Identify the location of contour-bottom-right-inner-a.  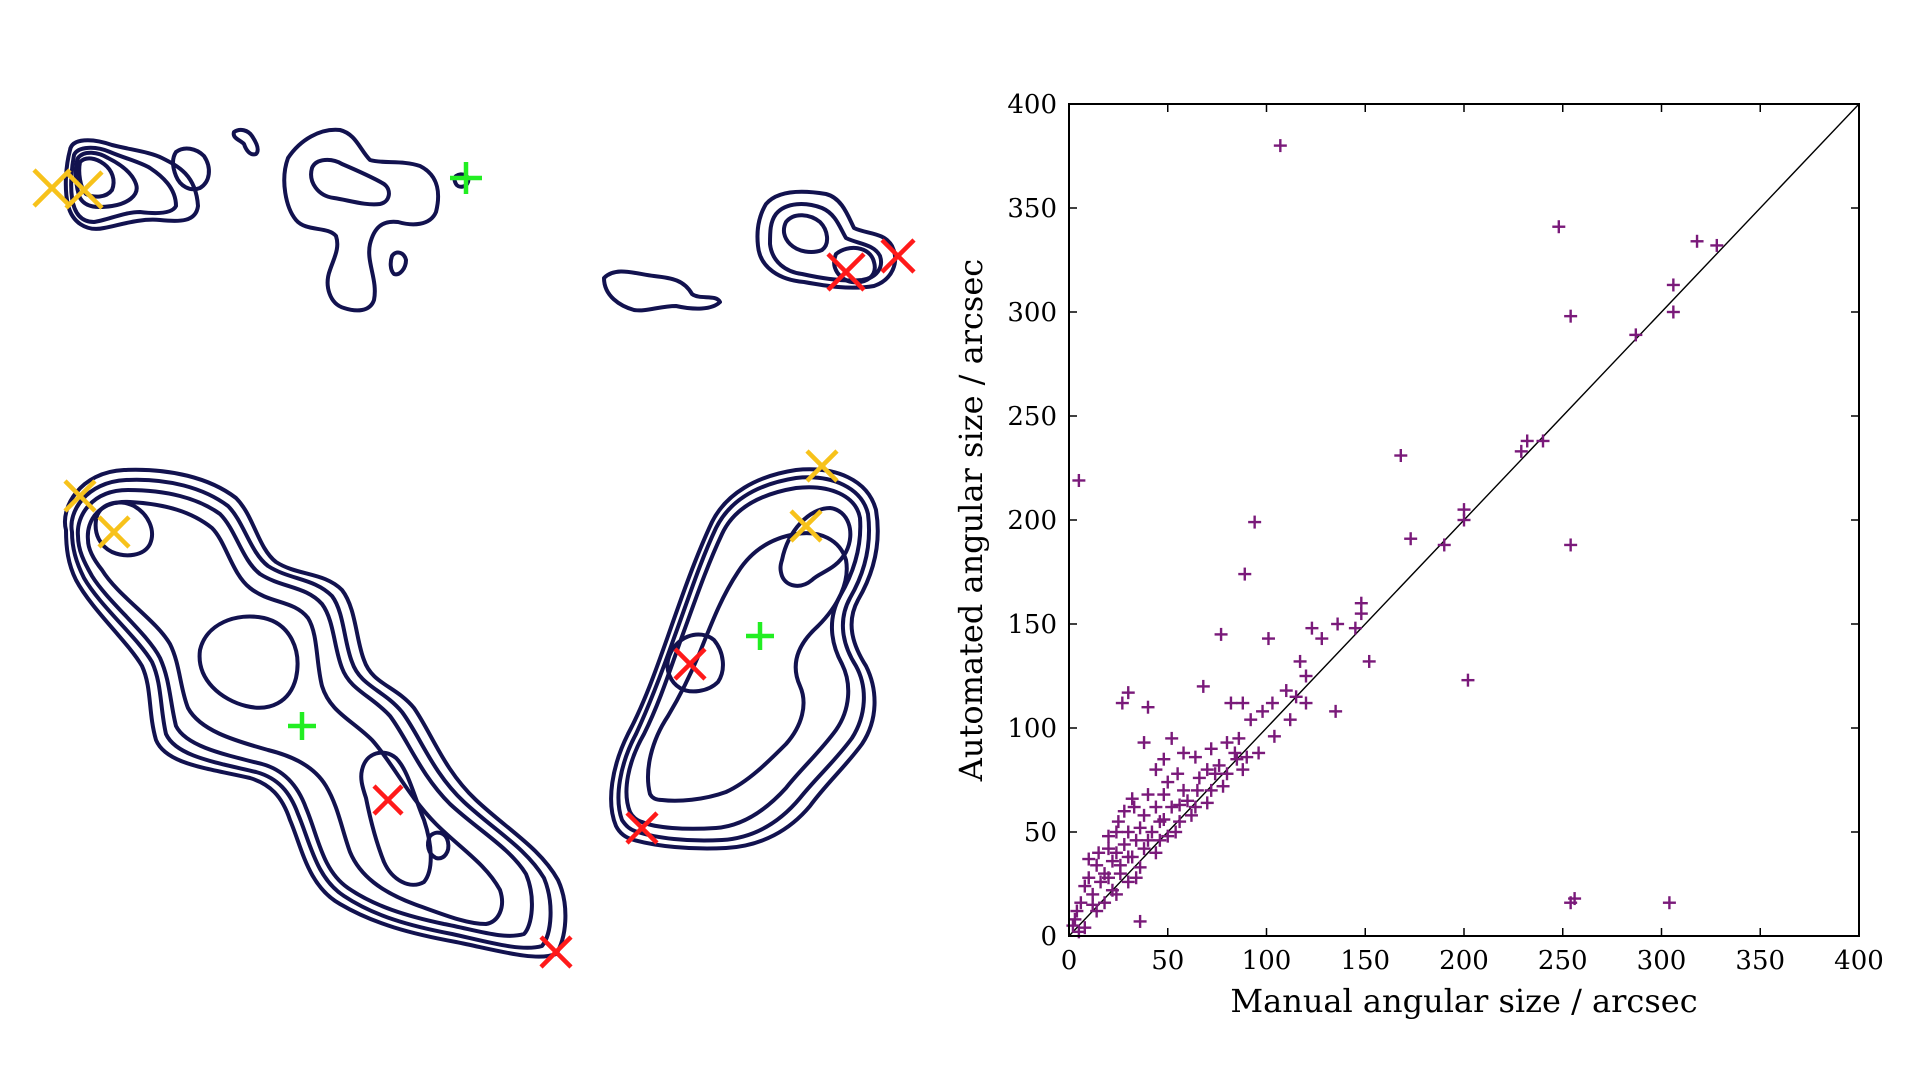
(815, 547).